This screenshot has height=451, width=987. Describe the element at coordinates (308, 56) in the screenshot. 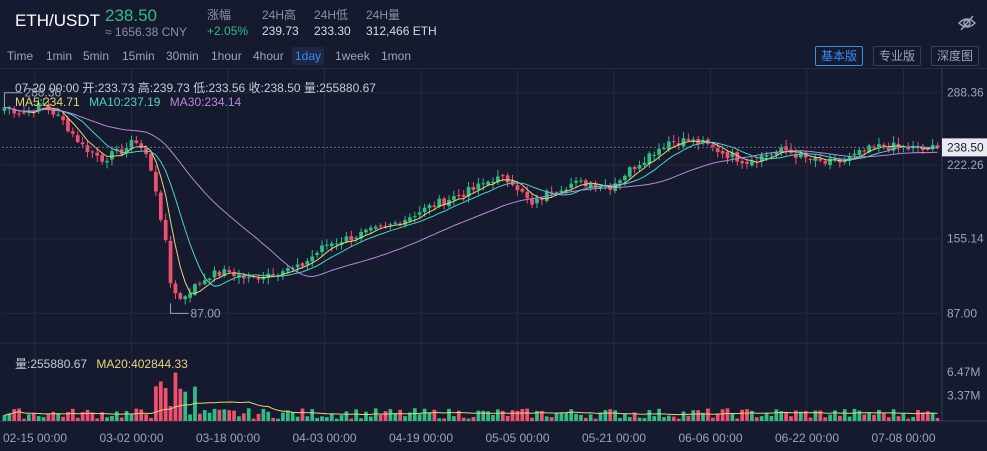

I see `timeframe-1day: 1day` at that location.